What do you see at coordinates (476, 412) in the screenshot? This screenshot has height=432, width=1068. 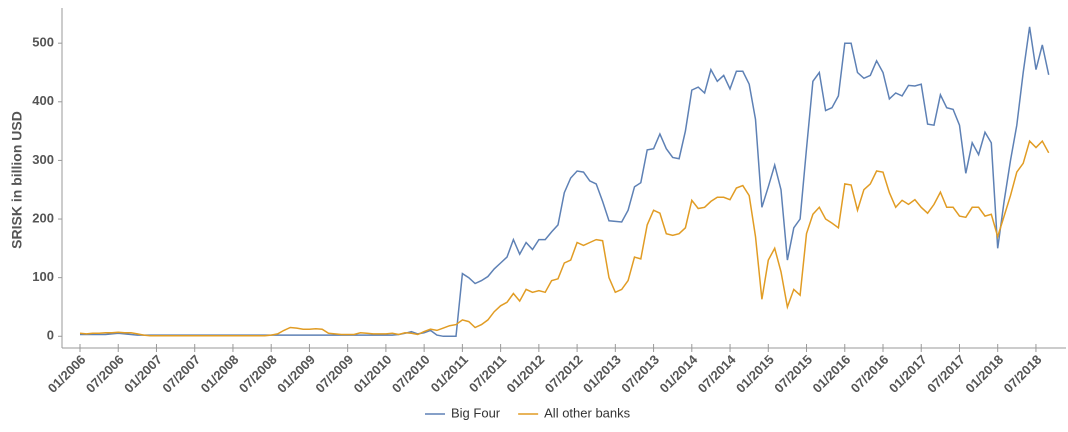 I see `legend-label: Big Four` at bounding box center [476, 412].